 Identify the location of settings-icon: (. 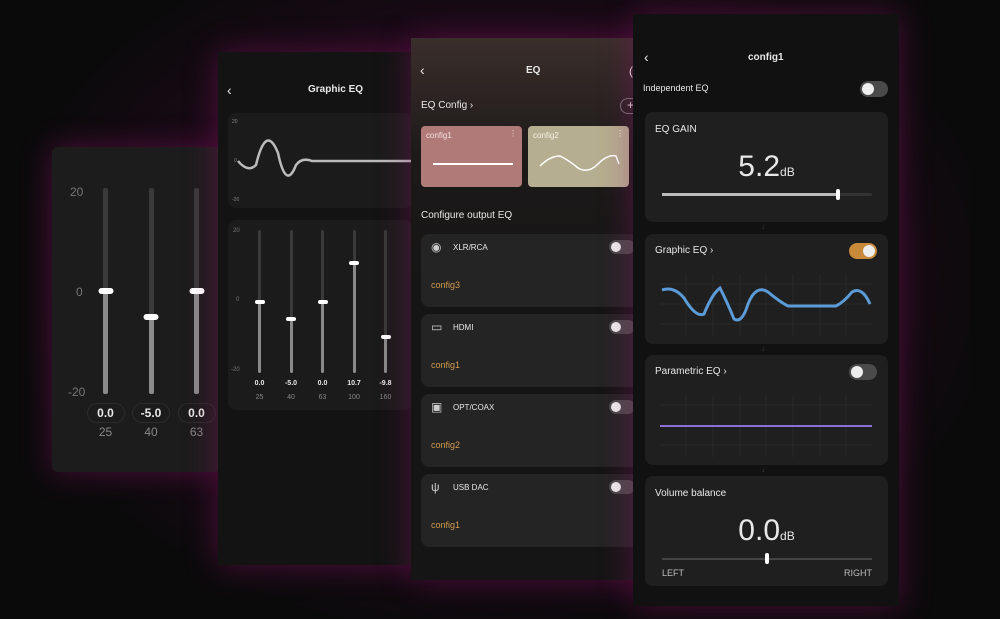
(631, 71).